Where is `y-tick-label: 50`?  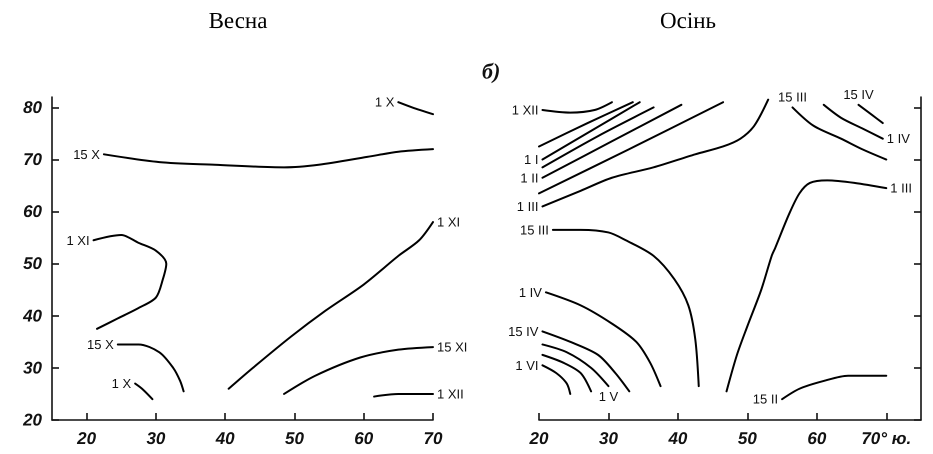
y-tick-label: 50 is located at coordinates (33, 264).